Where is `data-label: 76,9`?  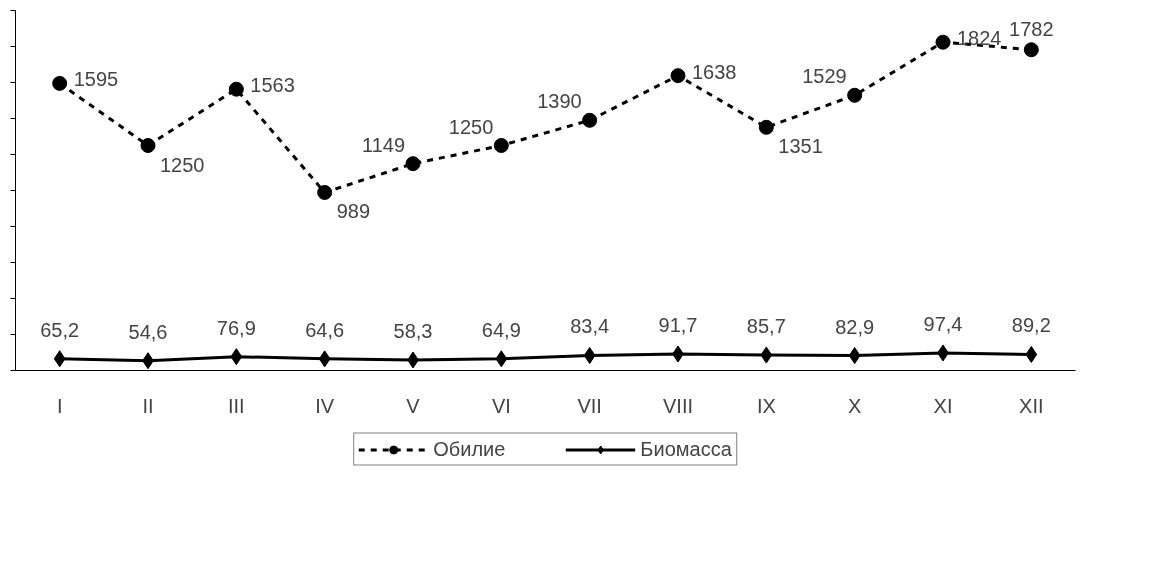
data-label: 76,9 is located at coordinates (236, 327).